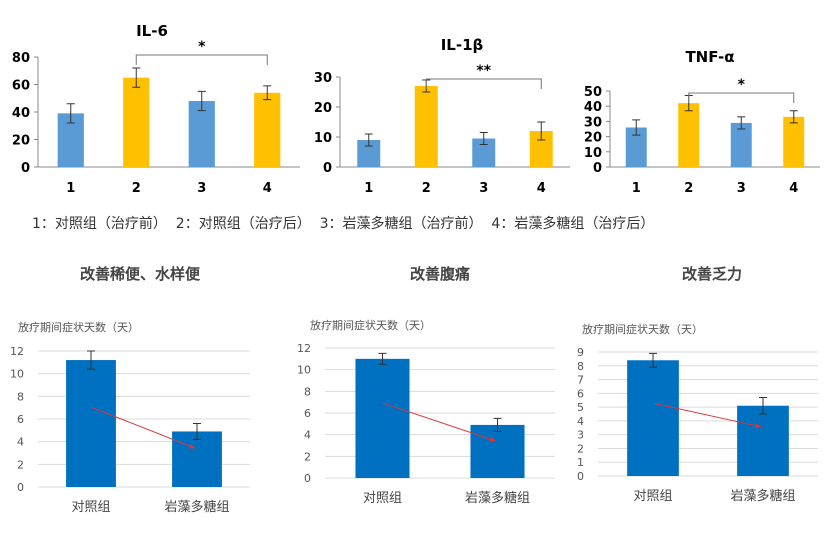  What do you see at coordinates (593, 92) in the screenshot?
I see `y-tick-label: 50` at bounding box center [593, 92].